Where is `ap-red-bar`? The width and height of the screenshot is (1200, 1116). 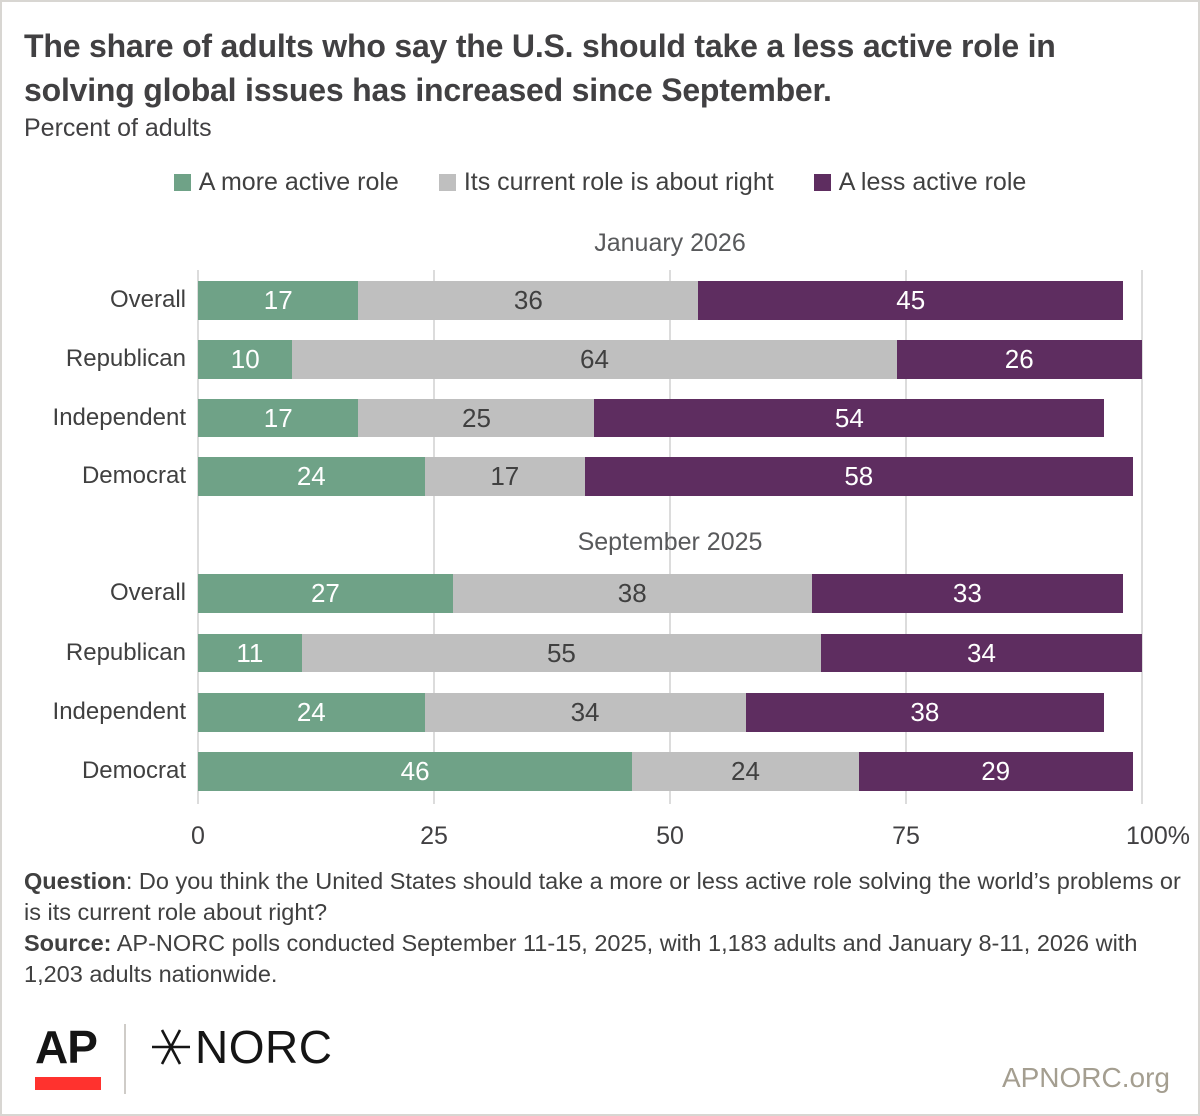
ap-red-bar is located at coordinates (68, 1083).